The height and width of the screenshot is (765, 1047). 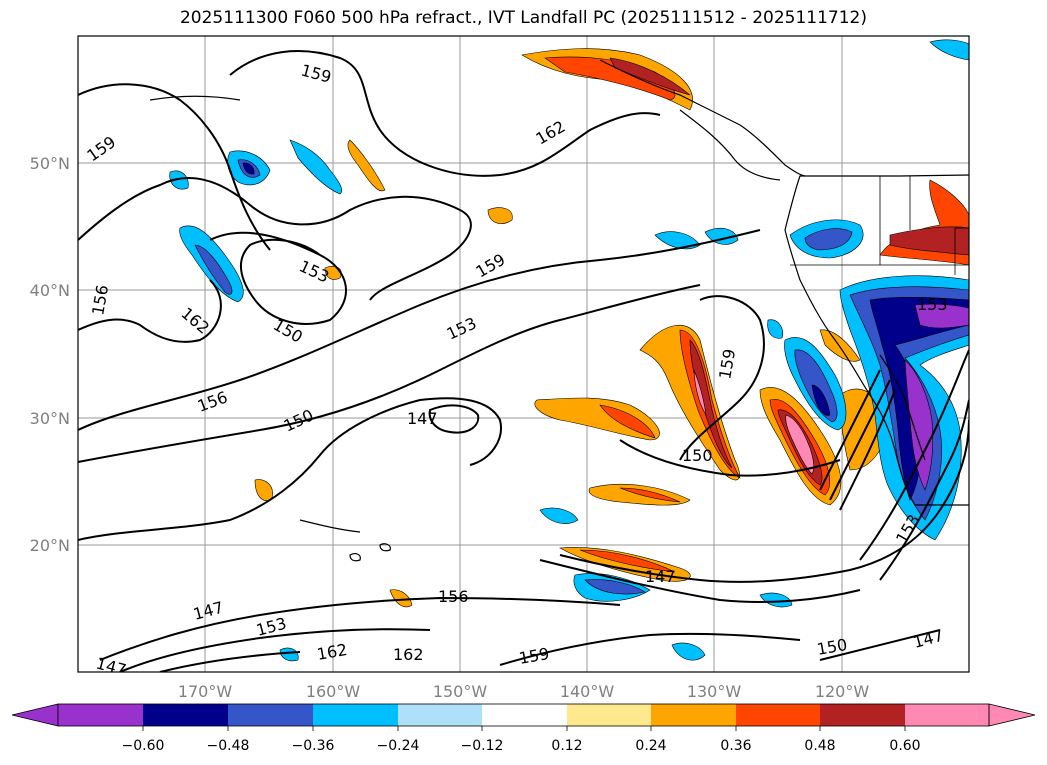 I want to click on colorbar-tick: 0.24, so click(x=650, y=746).